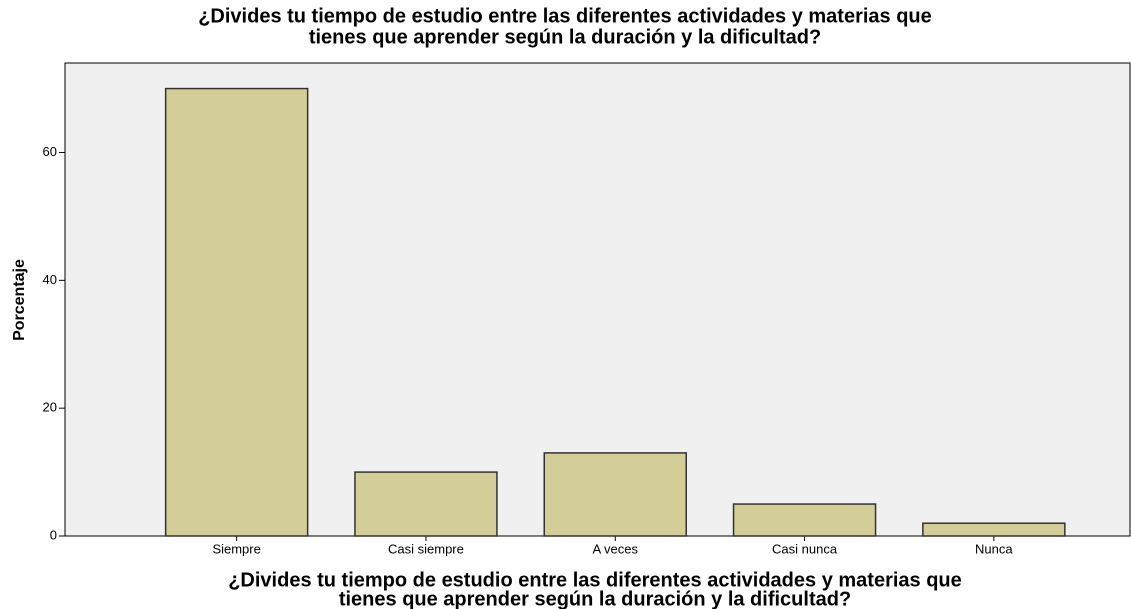 The width and height of the screenshot is (1131, 609). What do you see at coordinates (236, 548) in the screenshot?
I see `x-tick-label: Siempre` at bounding box center [236, 548].